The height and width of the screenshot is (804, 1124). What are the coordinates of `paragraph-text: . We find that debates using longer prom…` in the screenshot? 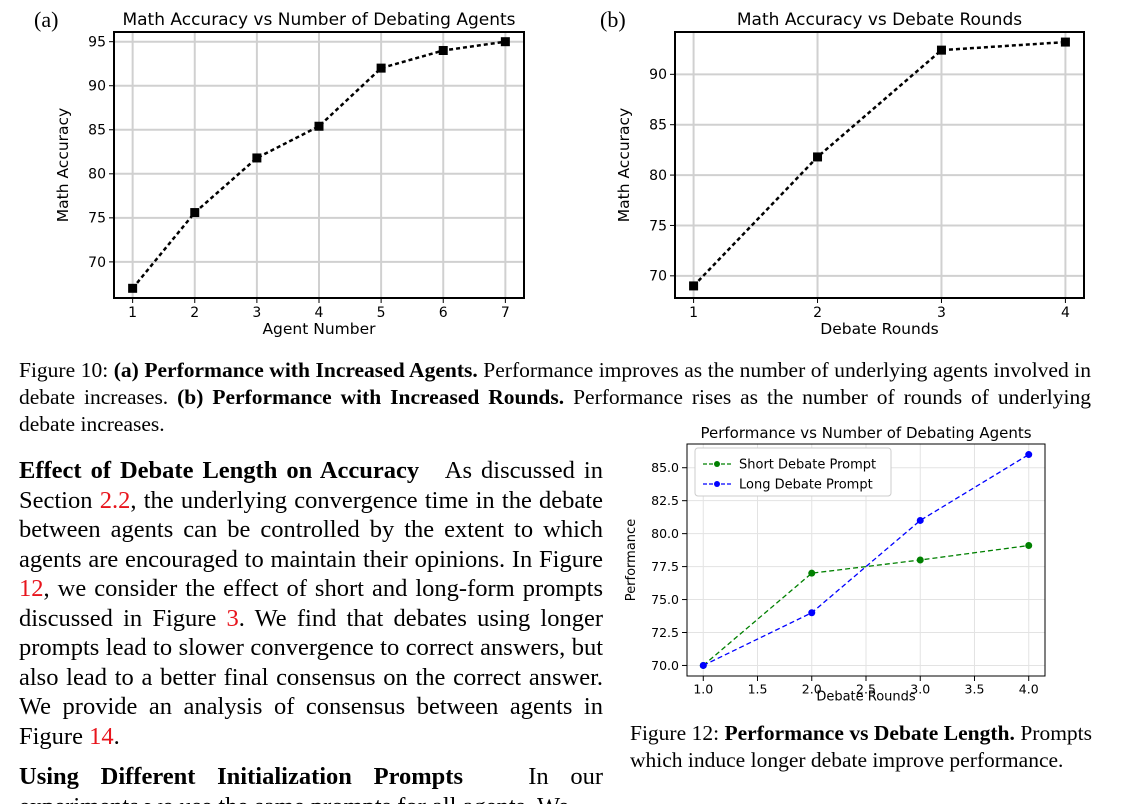 It's located at (311, 677).